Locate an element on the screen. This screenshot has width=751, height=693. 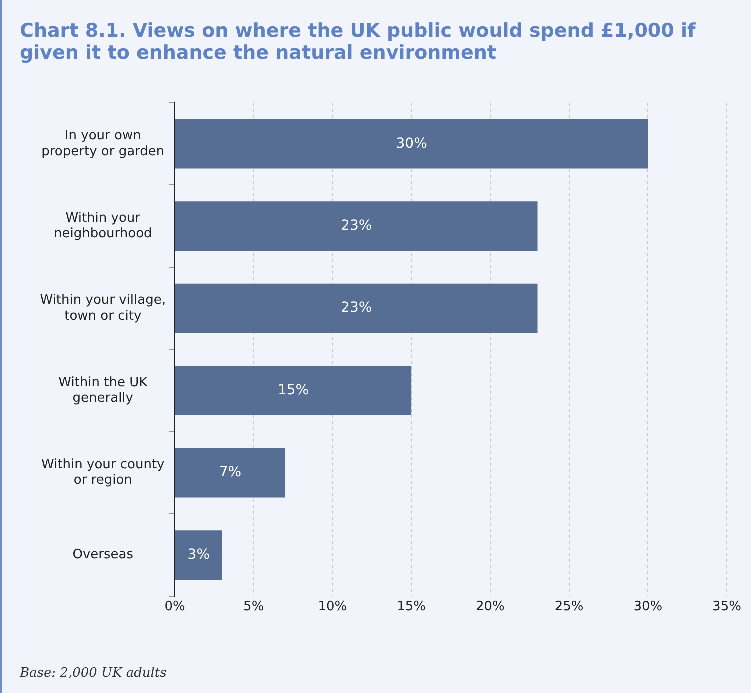
x-tick-label: 20% is located at coordinates (490, 607).